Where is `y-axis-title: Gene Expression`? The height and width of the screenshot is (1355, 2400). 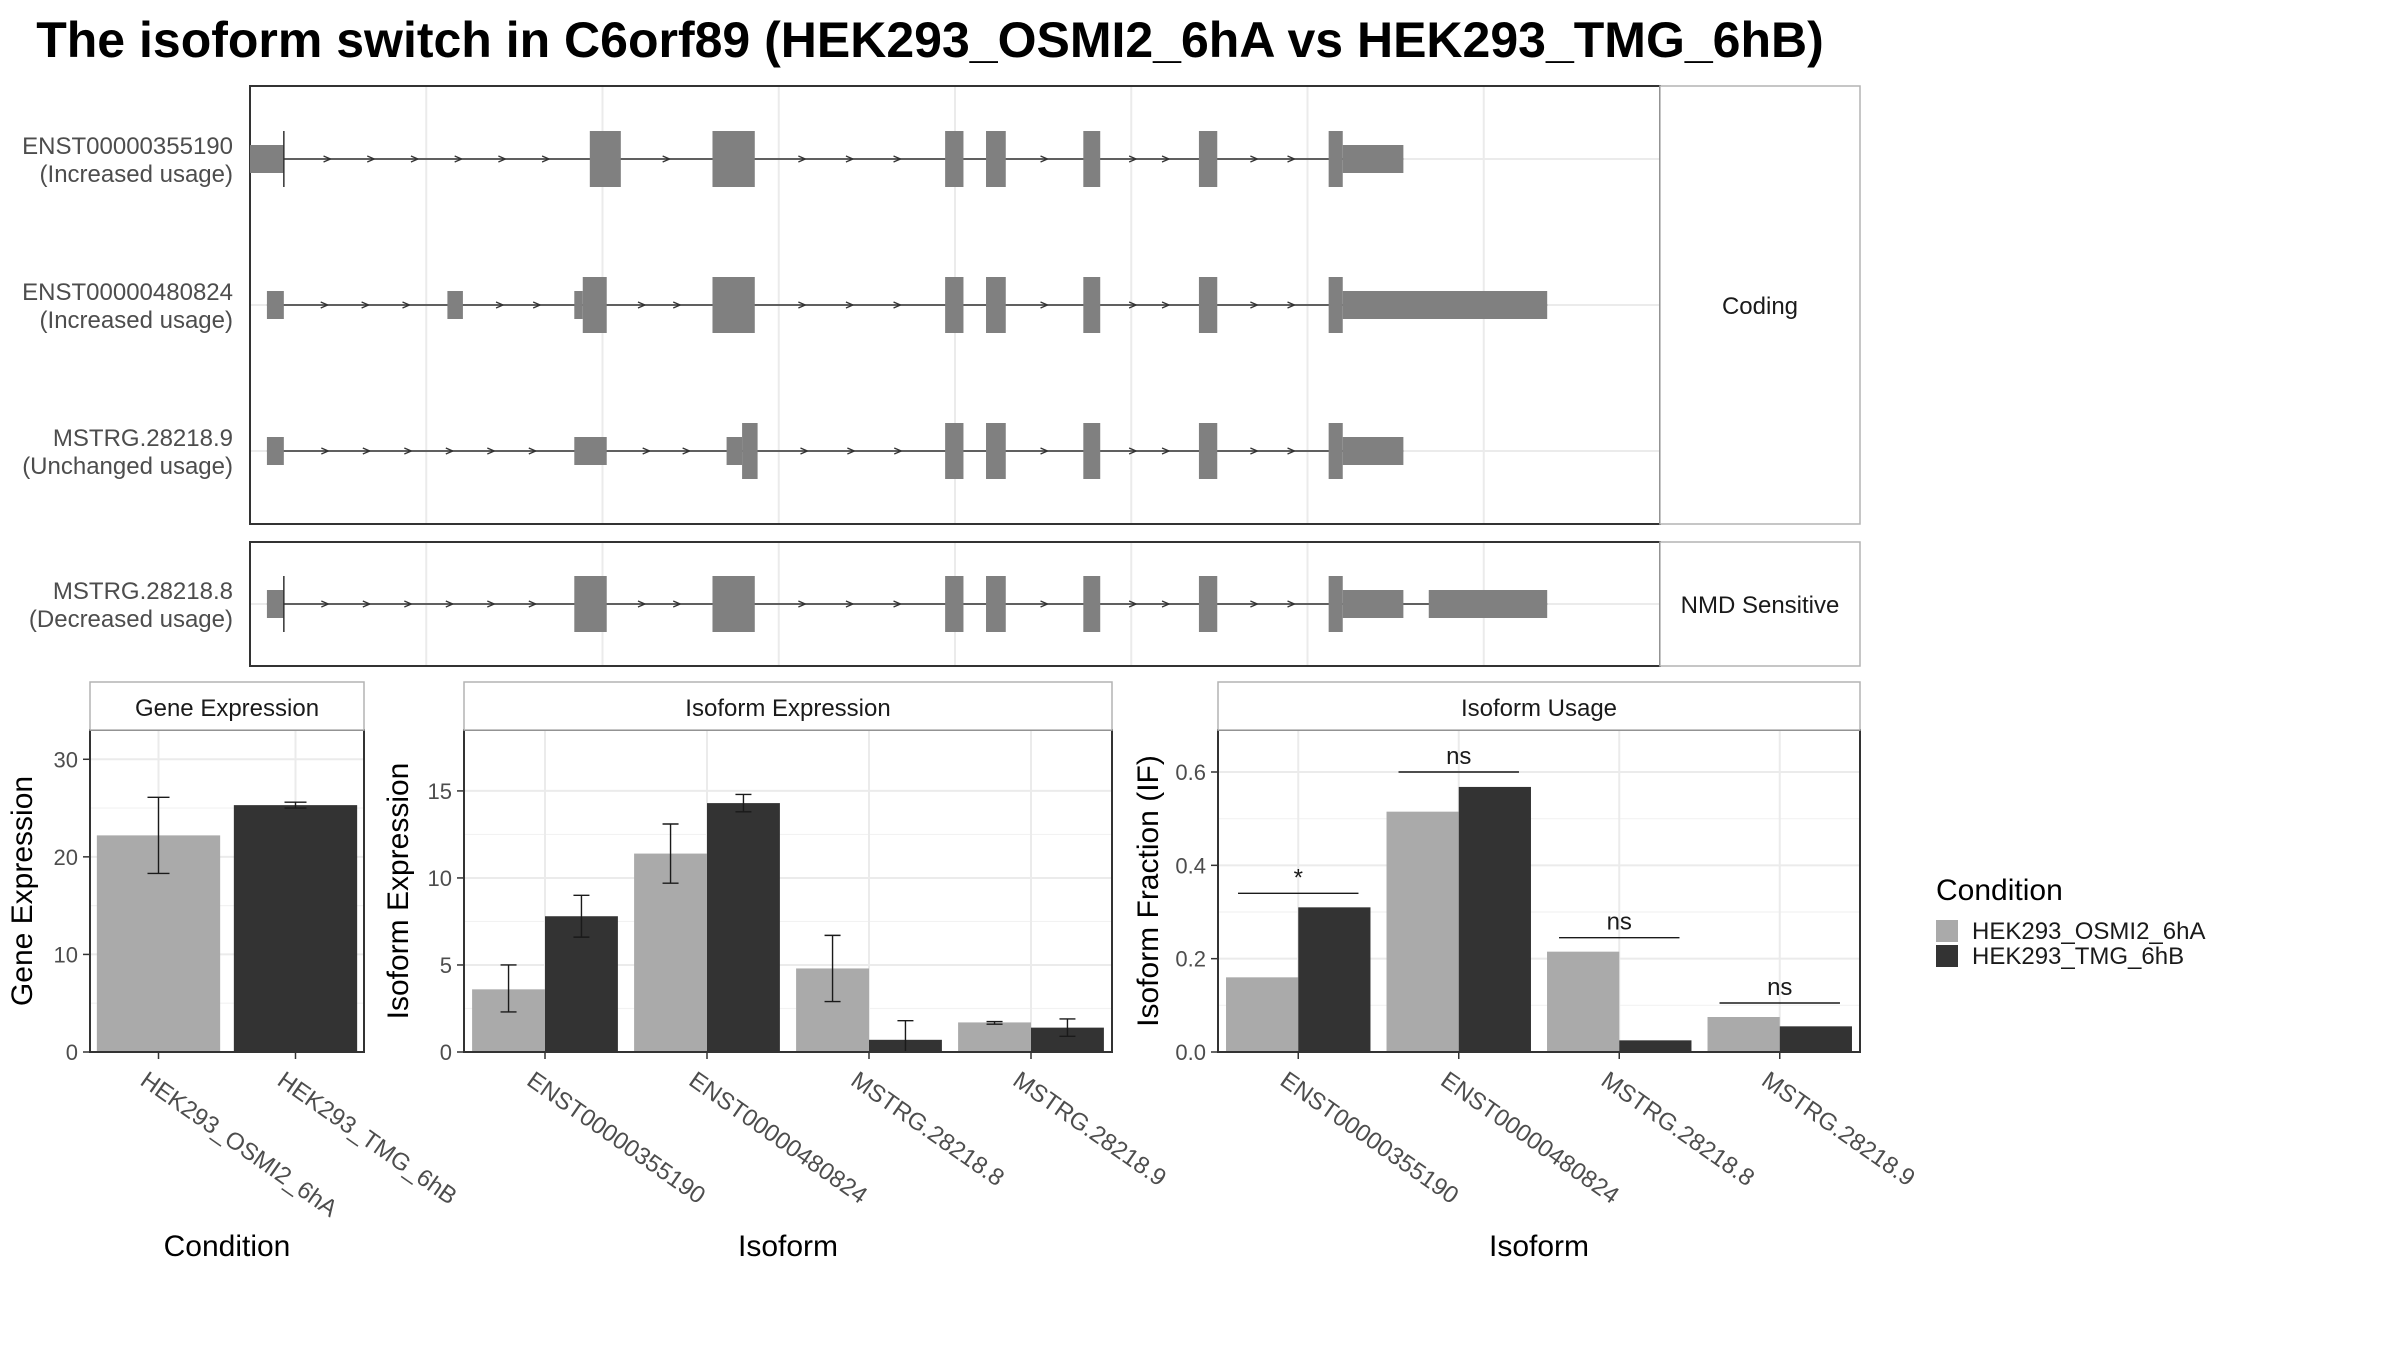 y-axis-title: Gene Expression is located at coordinates (22, 891).